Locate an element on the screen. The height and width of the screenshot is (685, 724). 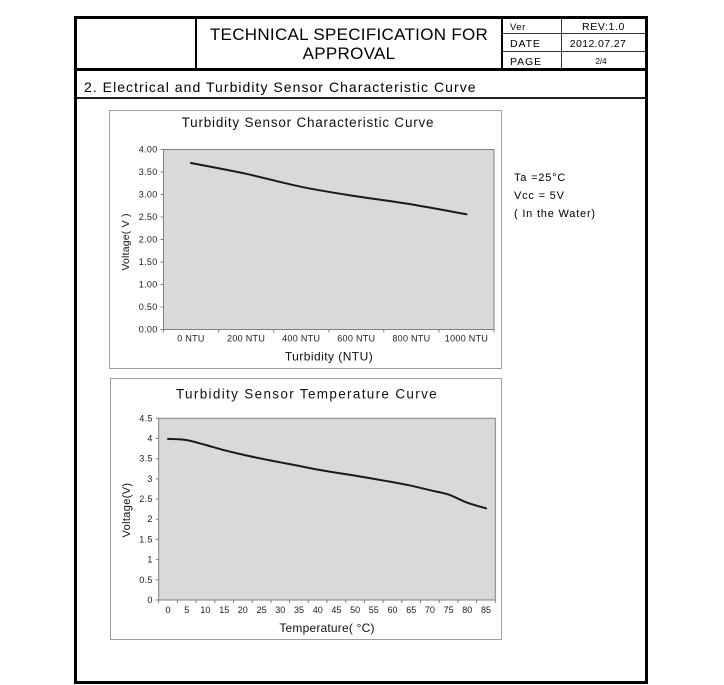
svg-text:Turbidity Sensor Temperature C: Turbidity Sensor Temperature Curve is located at coordinates (307, 394).